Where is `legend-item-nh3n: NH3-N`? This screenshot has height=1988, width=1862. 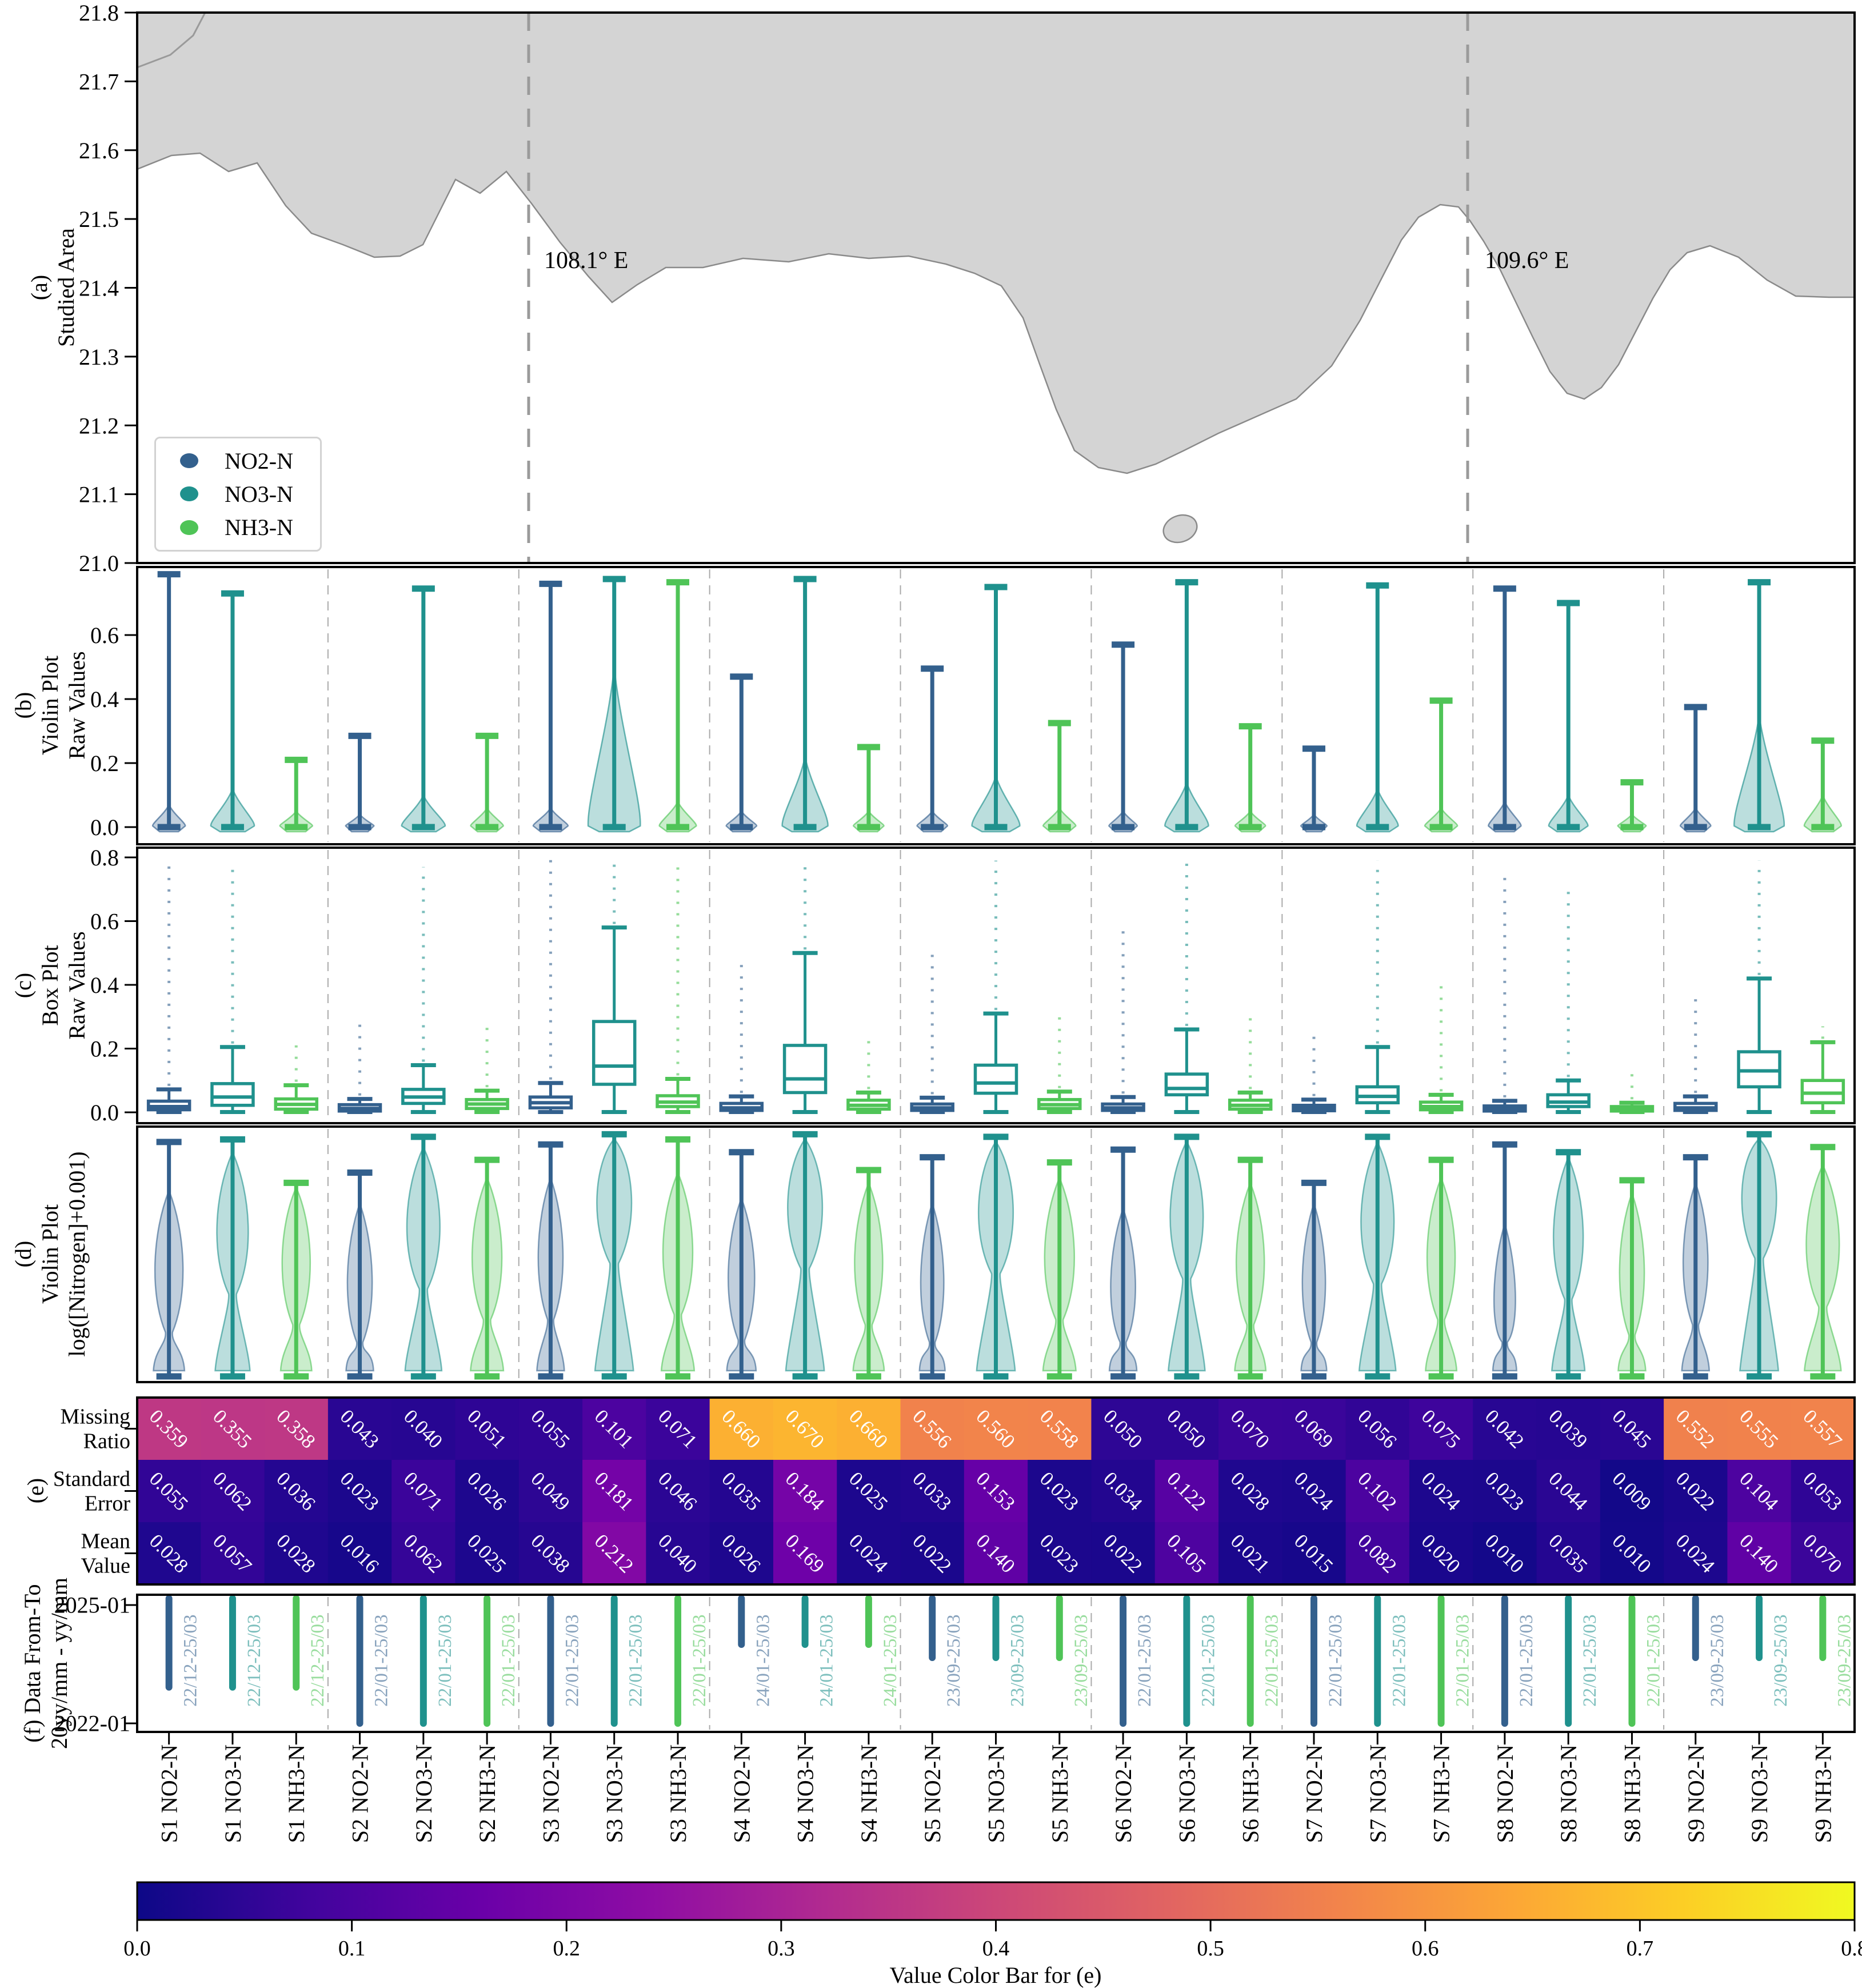
legend-item-nh3n: NH3-N is located at coordinates (250, 528).